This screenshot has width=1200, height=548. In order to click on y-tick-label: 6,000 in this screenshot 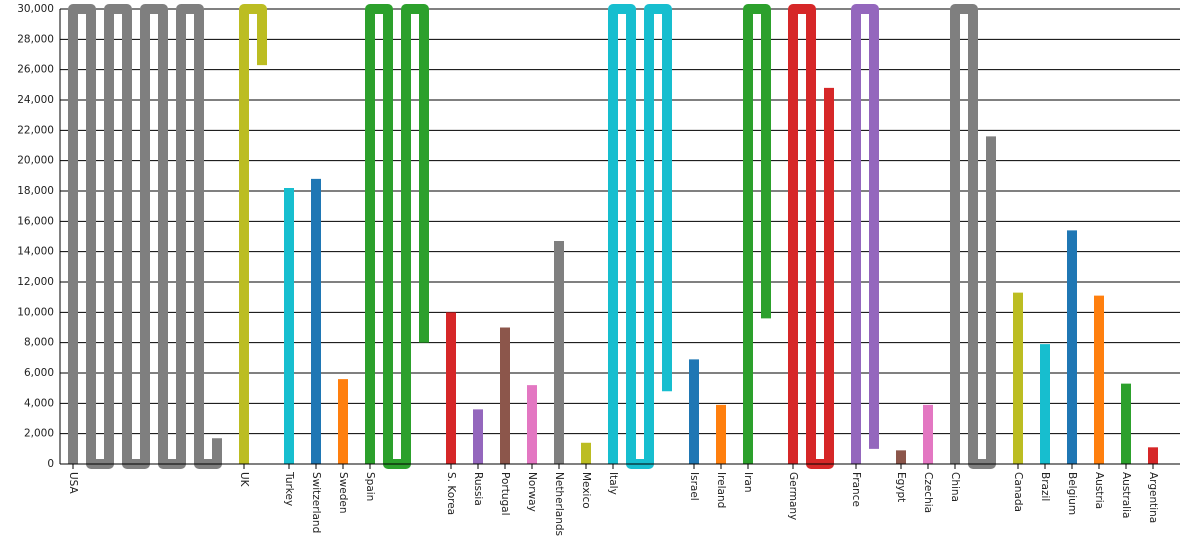, I will do `click(39, 373)`.